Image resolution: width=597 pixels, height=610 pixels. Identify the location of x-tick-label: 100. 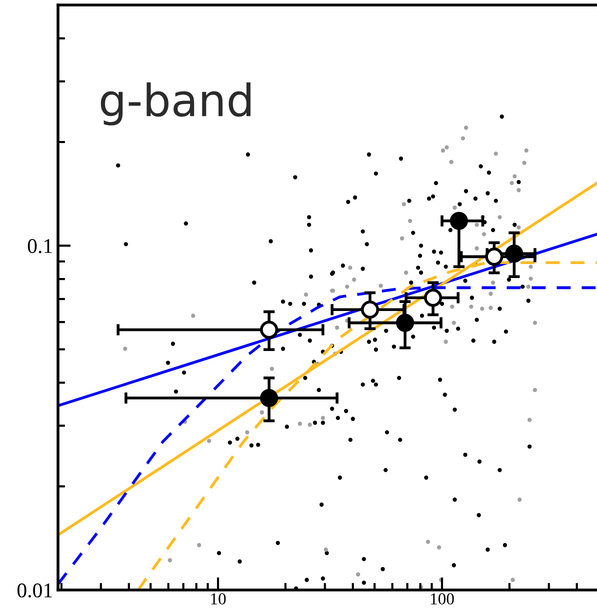
(442, 599).